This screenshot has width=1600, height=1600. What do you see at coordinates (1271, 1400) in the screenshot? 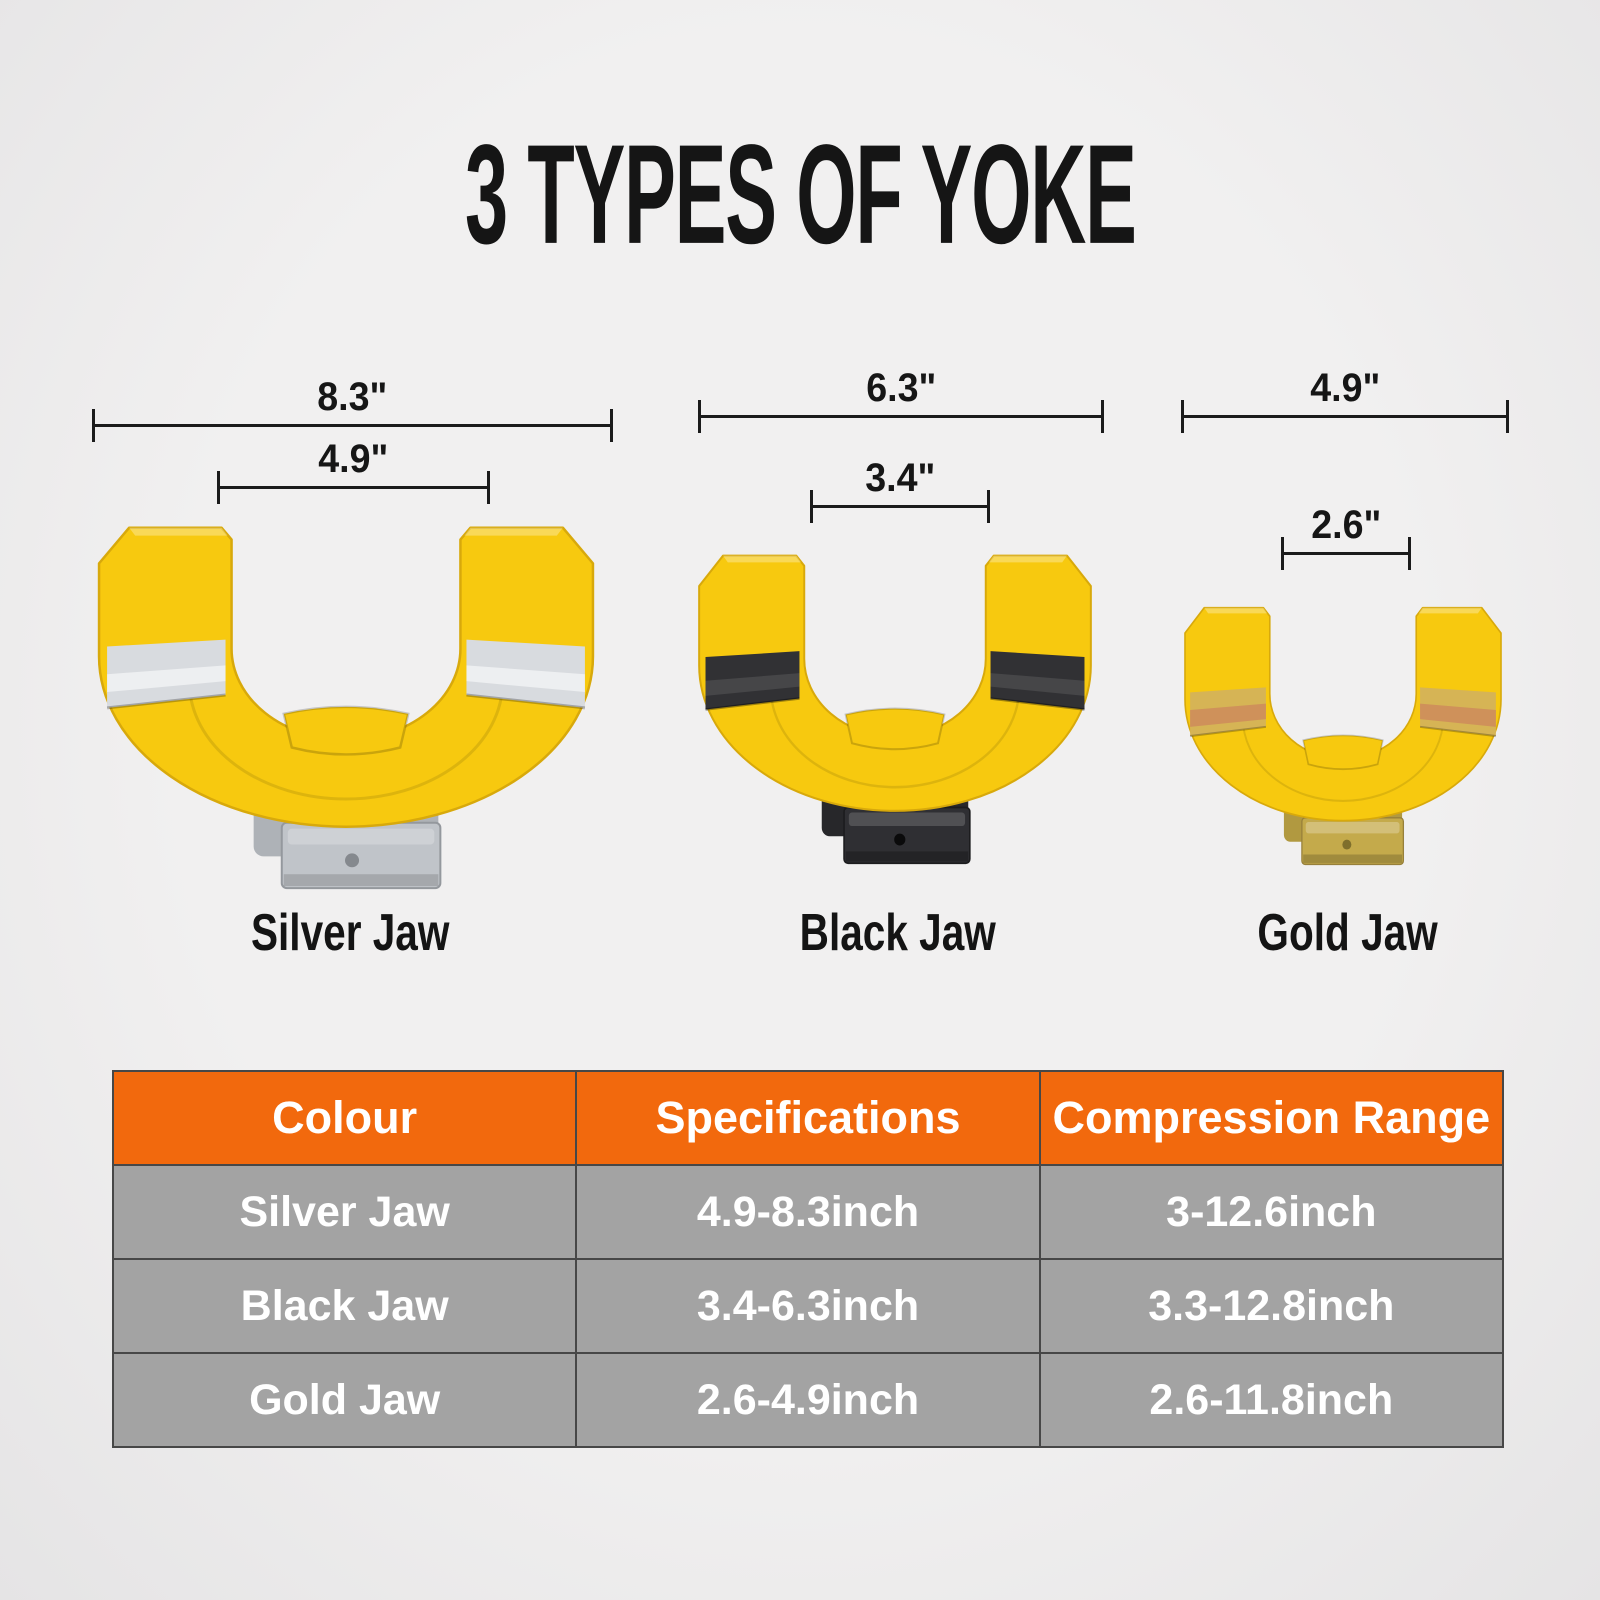
I see `table-cell: 2.6-11.8inch` at bounding box center [1271, 1400].